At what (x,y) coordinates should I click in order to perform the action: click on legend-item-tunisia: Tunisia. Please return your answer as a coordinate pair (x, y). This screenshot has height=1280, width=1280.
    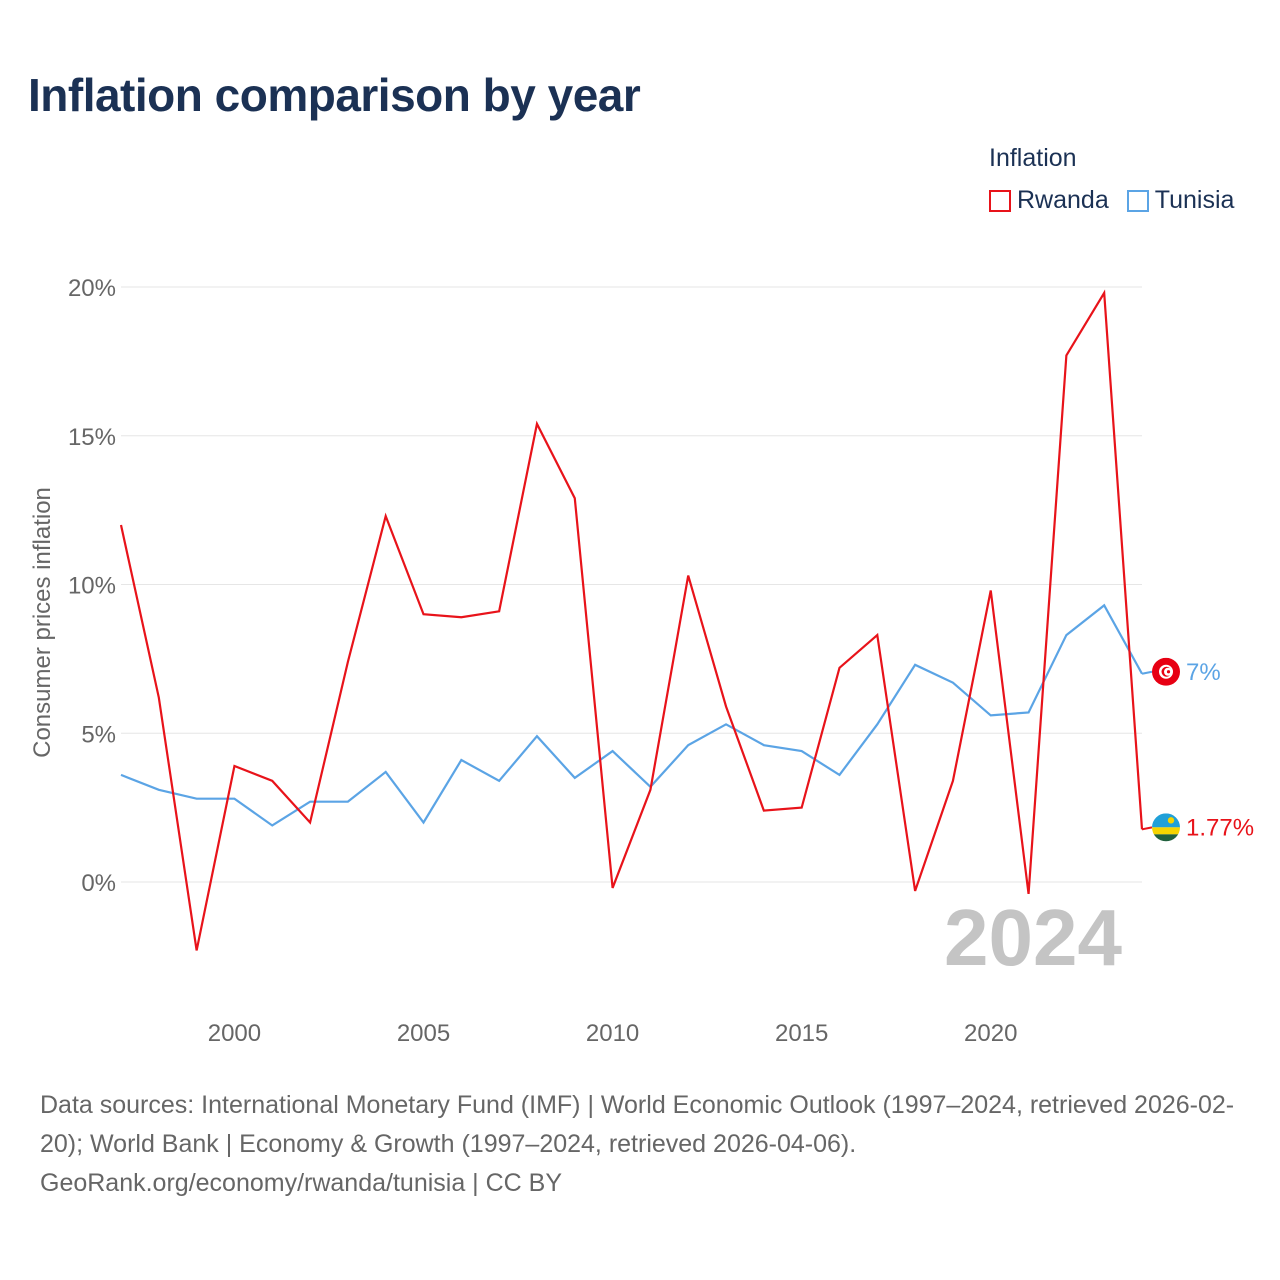
    Looking at the image, I should click on (1180, 200).